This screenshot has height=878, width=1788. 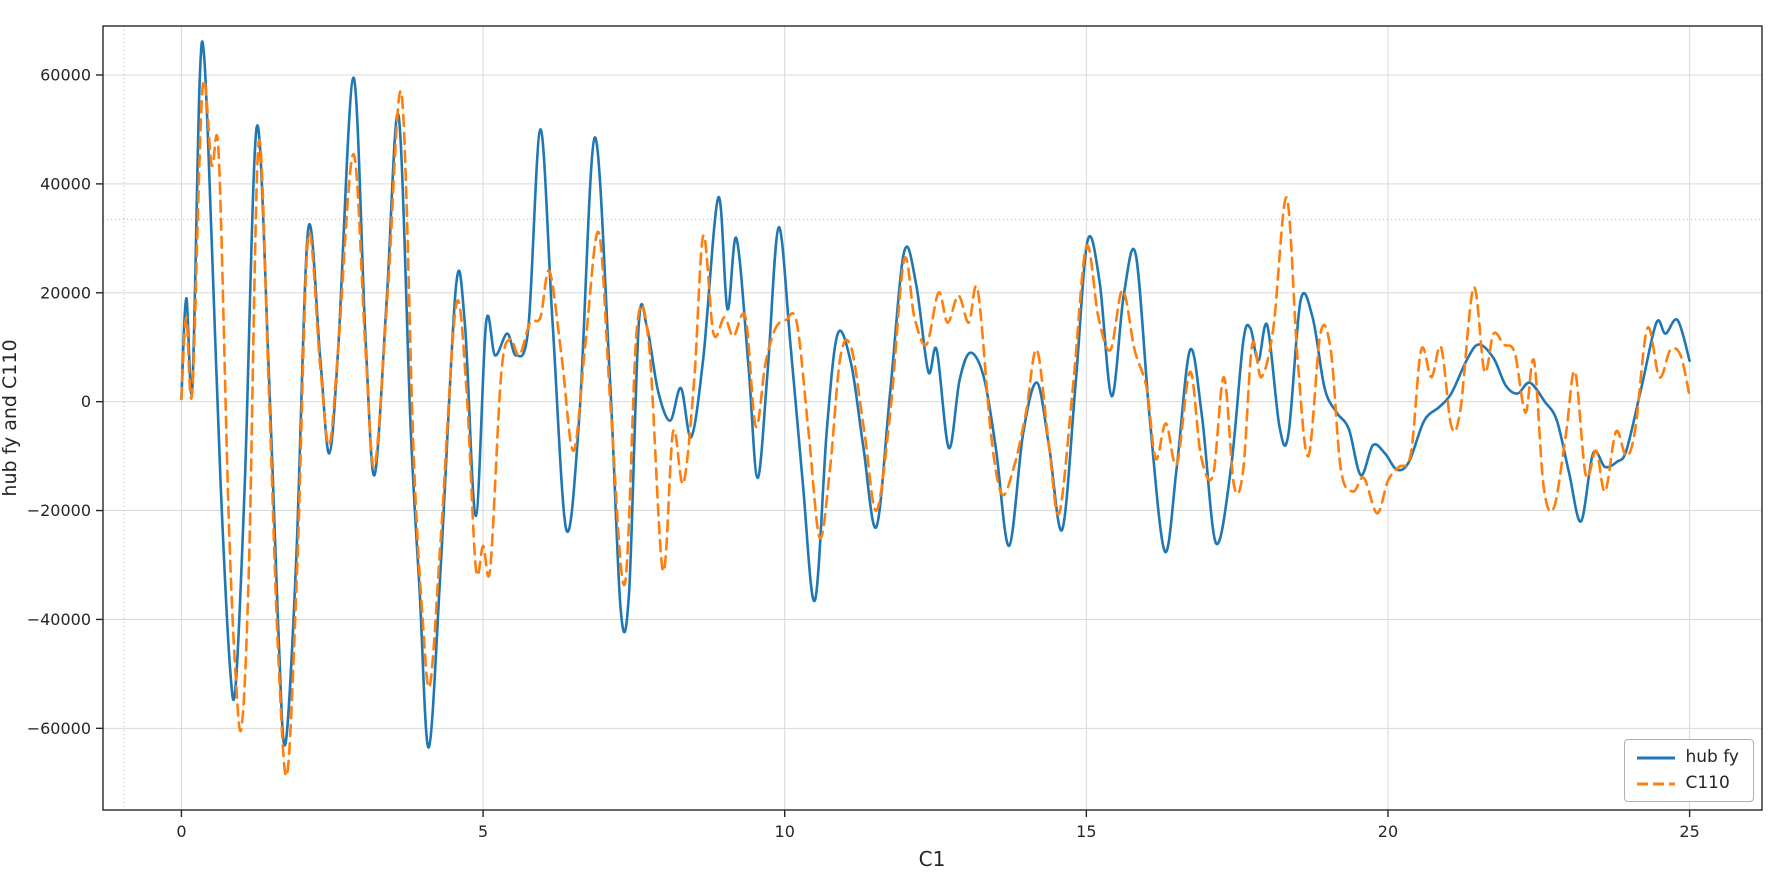 I want to click on x-tick-label: 15, so click(x=1086, y=831).